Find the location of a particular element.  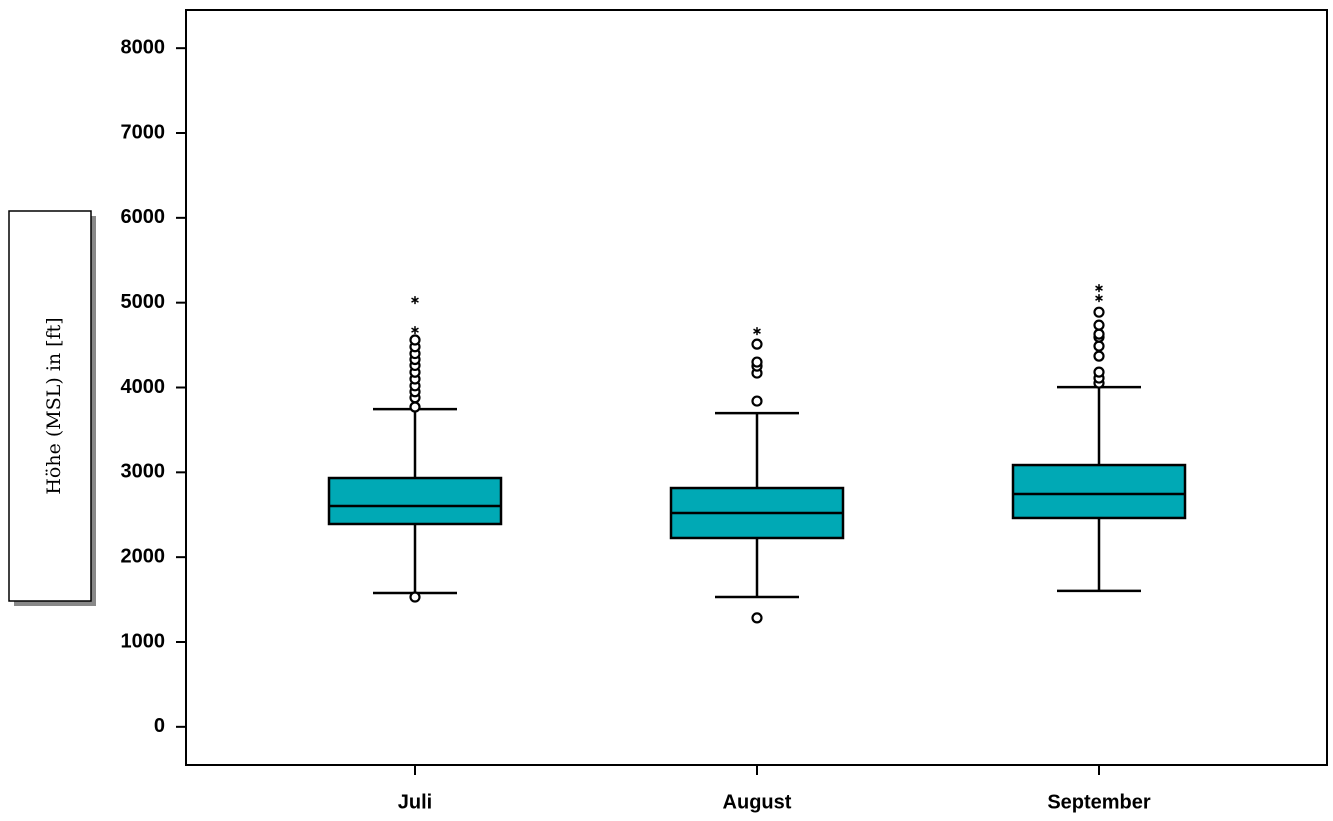

y-tick-label: 1000 is located at coordinates (143, 641).